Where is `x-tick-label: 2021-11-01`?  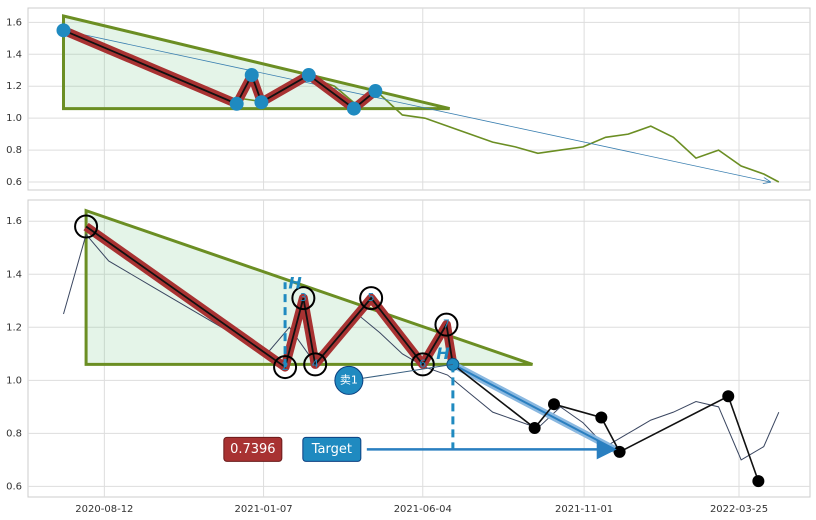 x-tick-label: 2021-11-01 is located at coordinates (584, 509).